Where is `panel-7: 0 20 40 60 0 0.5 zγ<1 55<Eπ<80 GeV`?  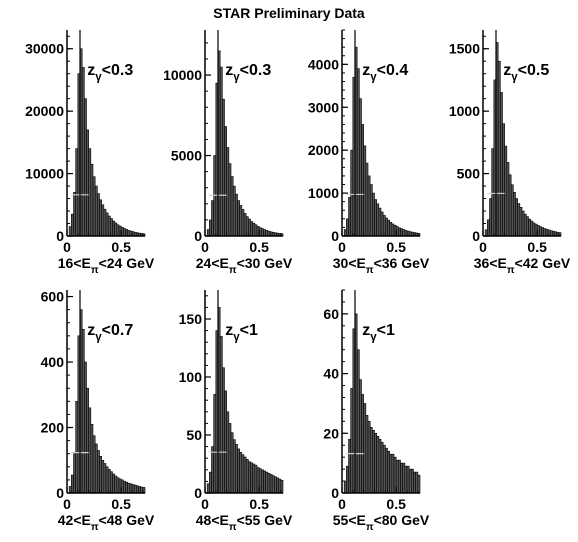
panel-7: 0 20 40 60 0 0.5 zγ<1 55<Eπ<80 GeV is located at coordinates (376, 411).